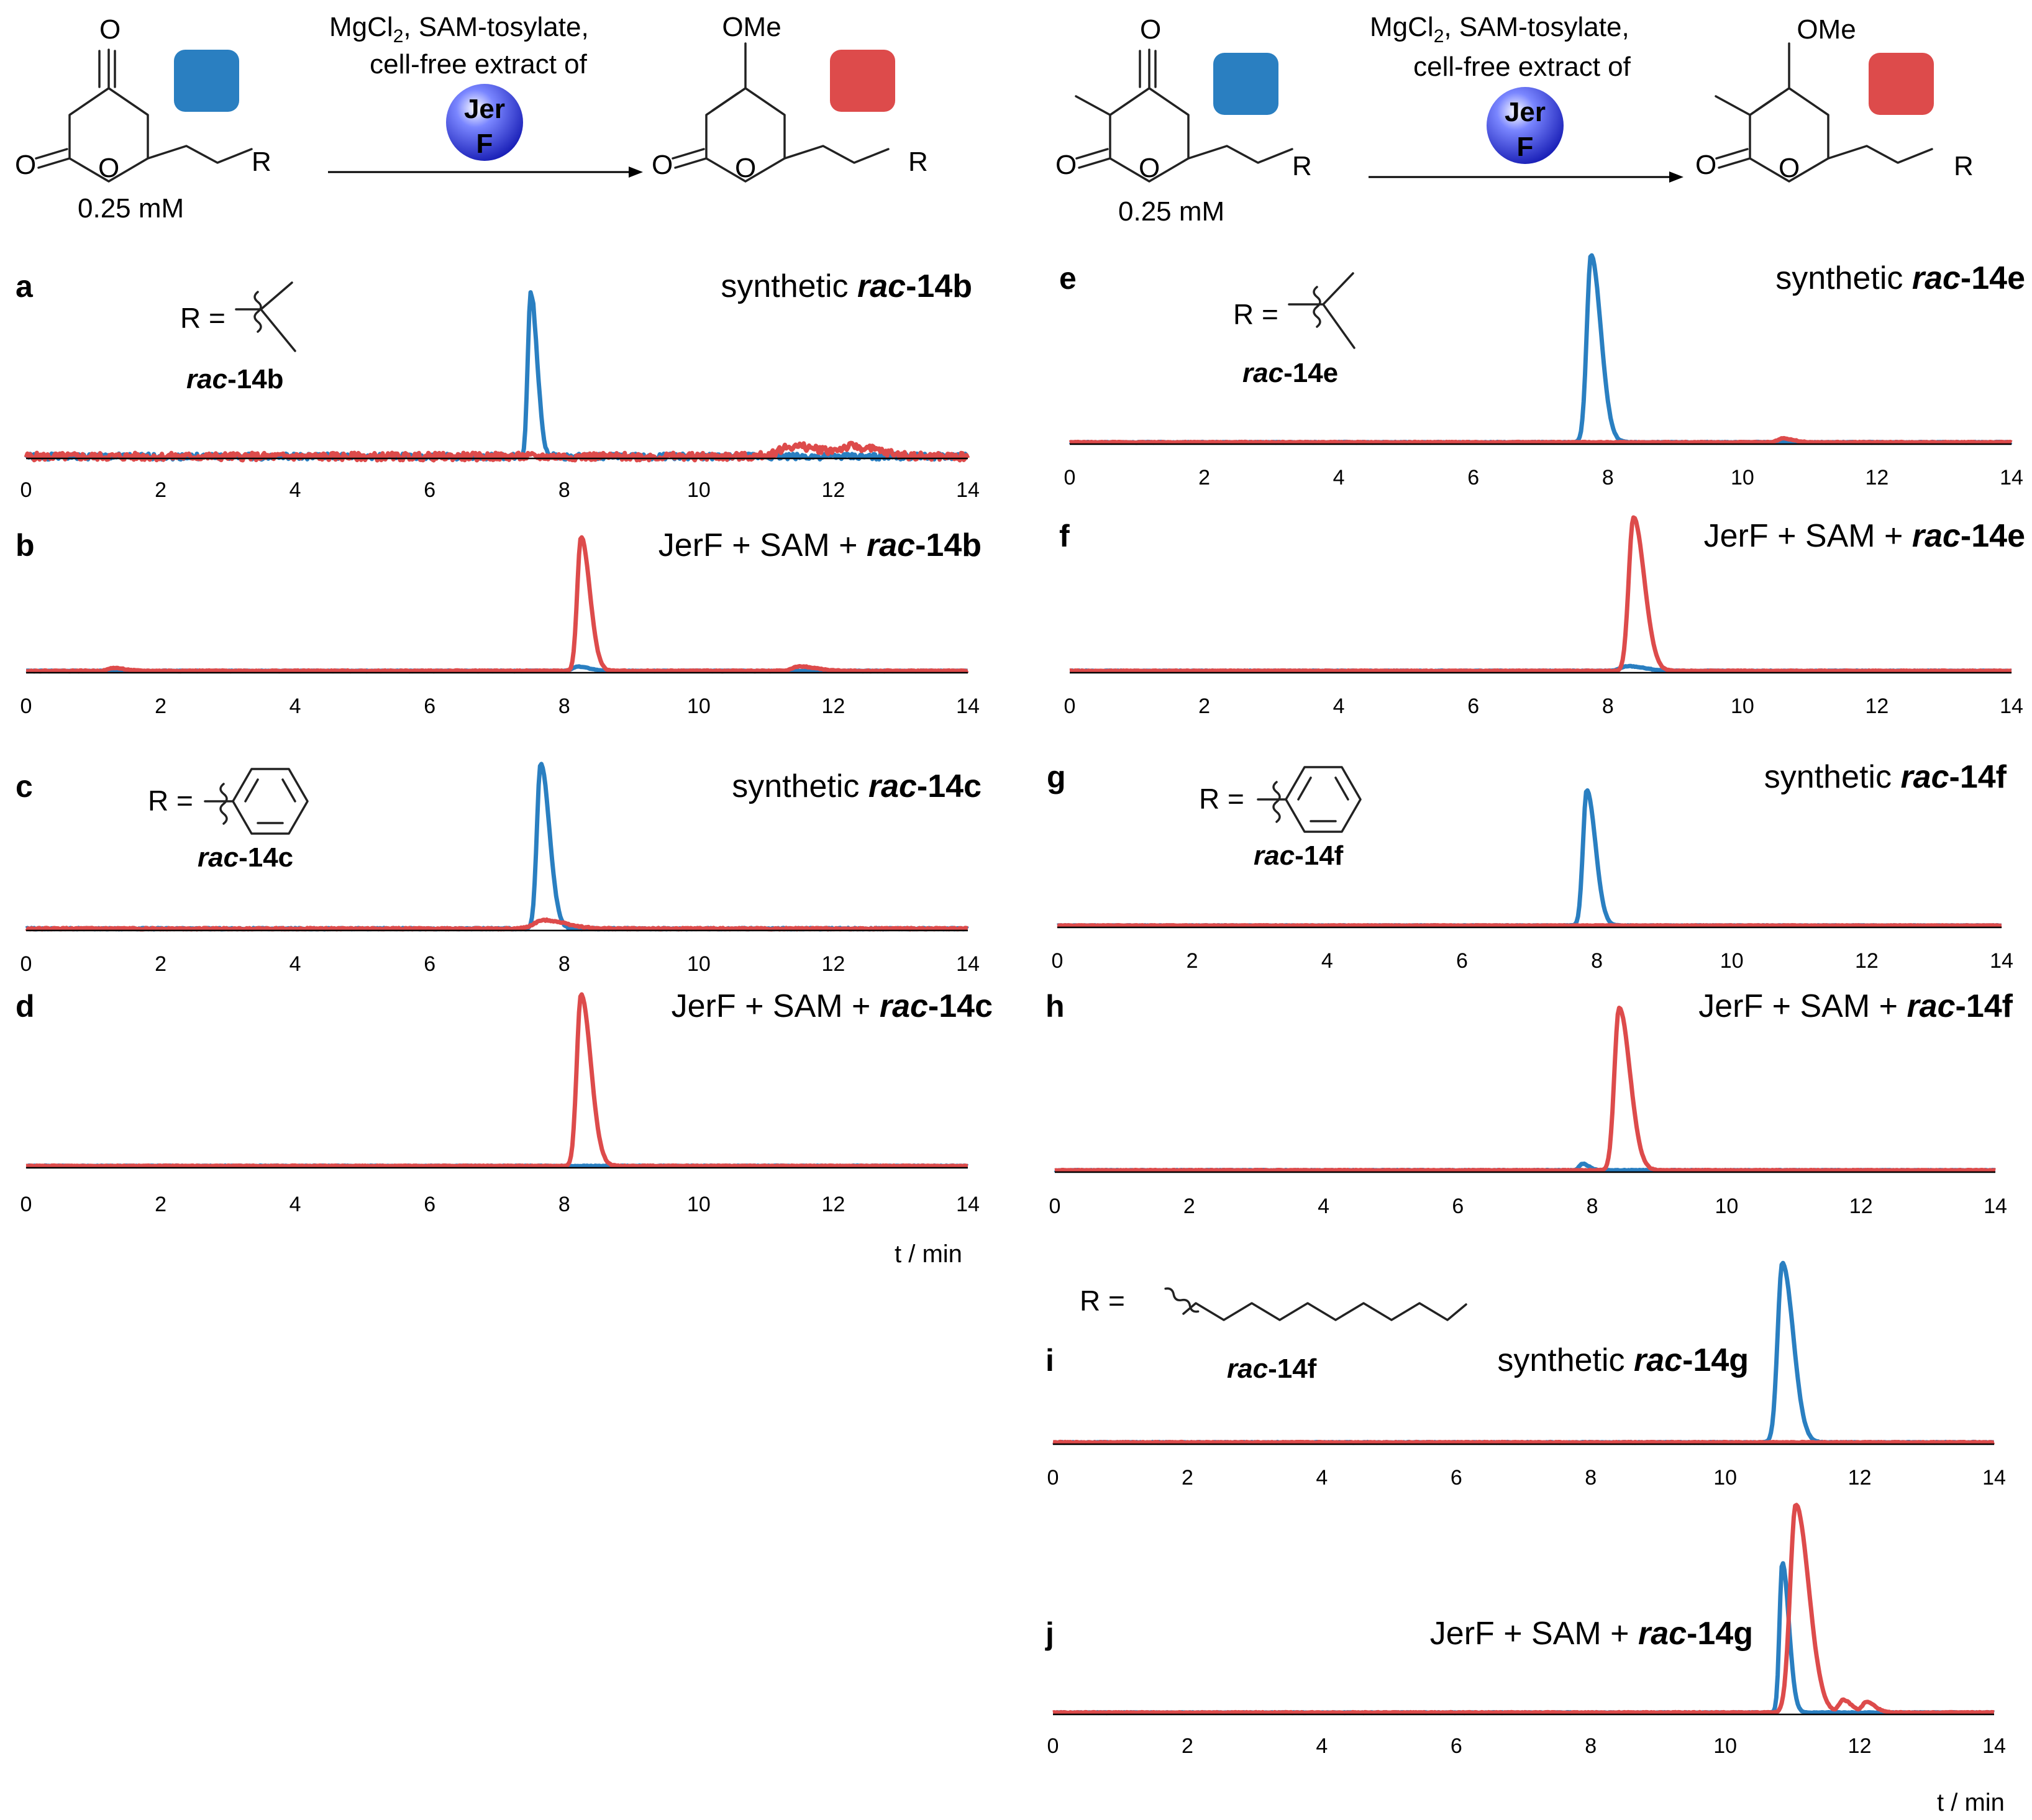 The height and width of the screenshot is (1820, 2032). Describe the element at coordinates (1525, 1090) in the screenshot. I see `trace-product-h` at that location.